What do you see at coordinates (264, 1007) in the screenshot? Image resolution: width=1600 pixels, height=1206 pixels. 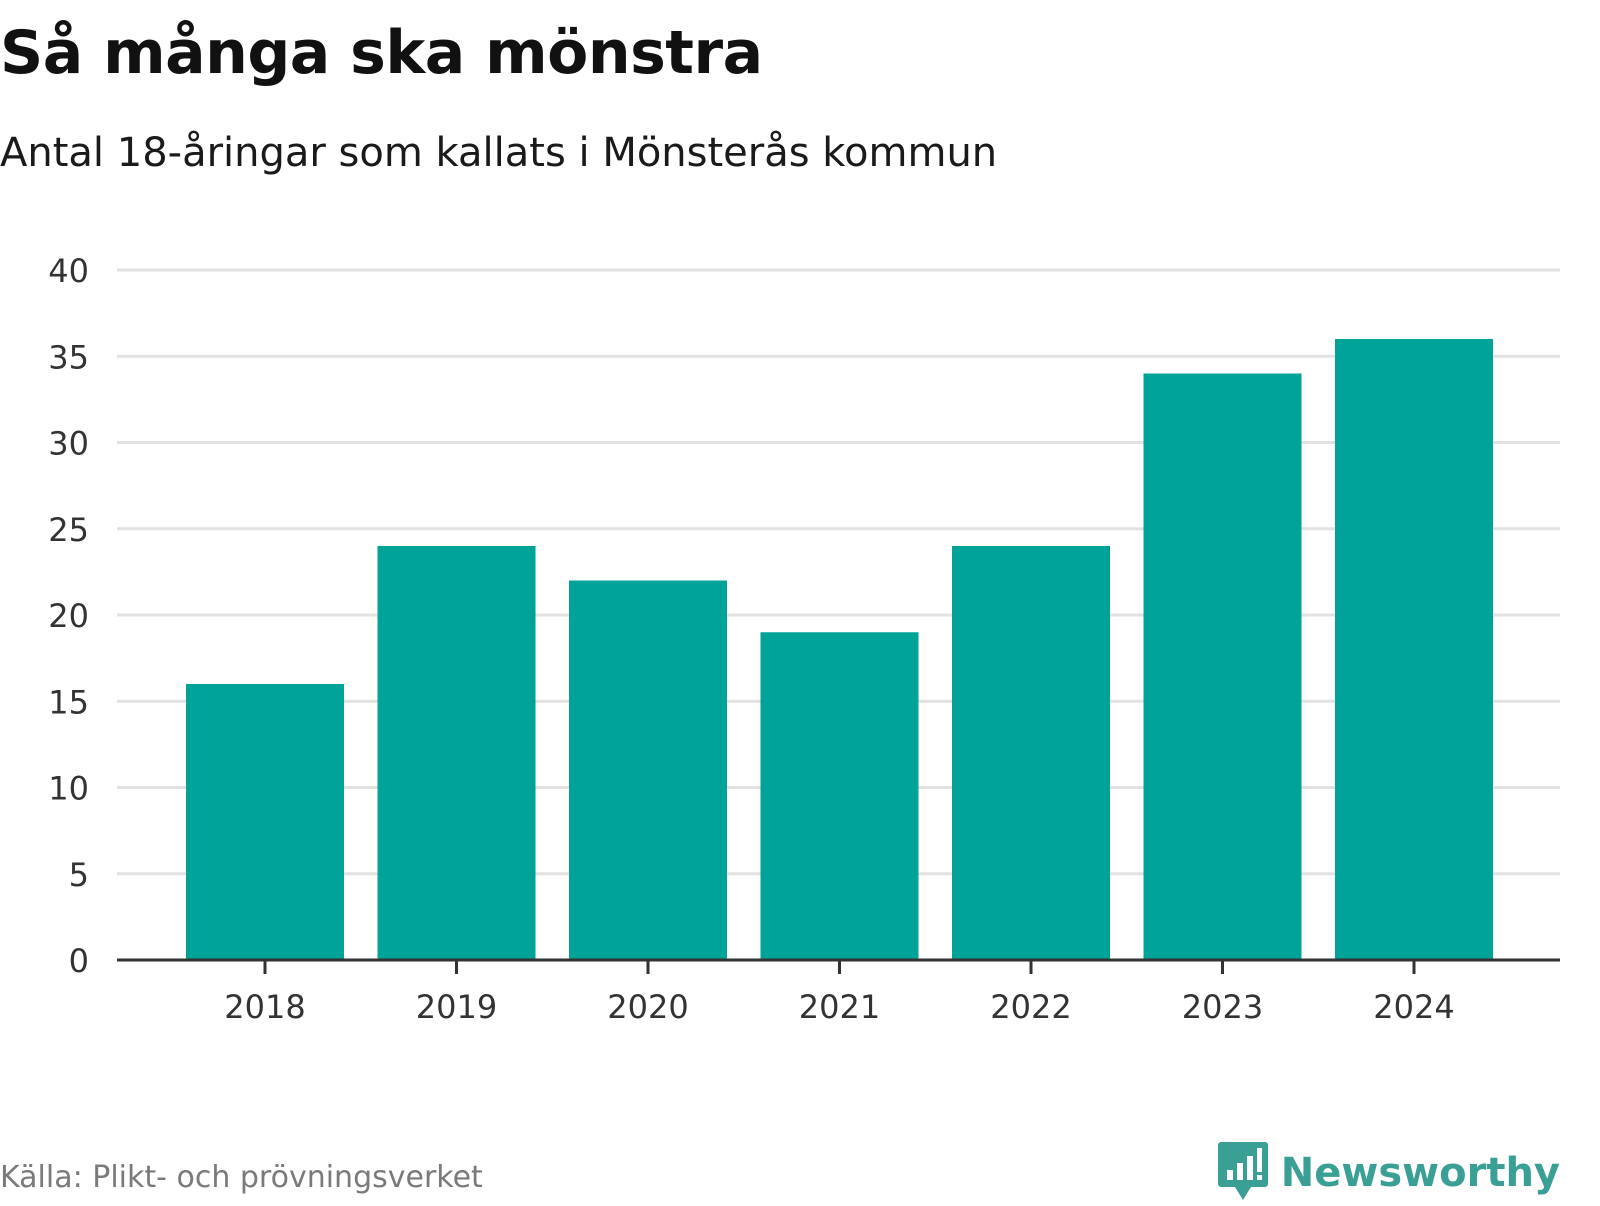 I see `x-tick-label: 2018` at bounding box center [264, 1007].